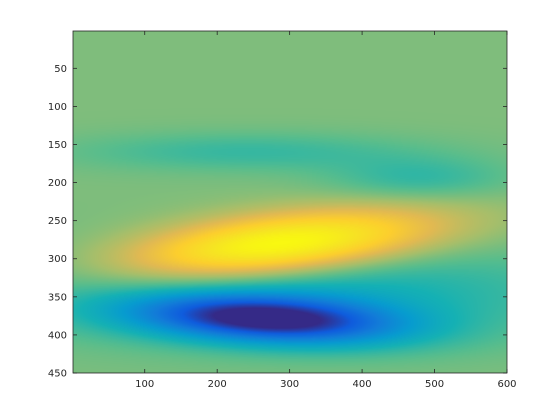 Image resolution: width=560 pixels, height=420 pixels. What do you see at coordinates (217, 384) in the screenshot?
I see `x-tick-label: 200` at bounding box center [217, 384].